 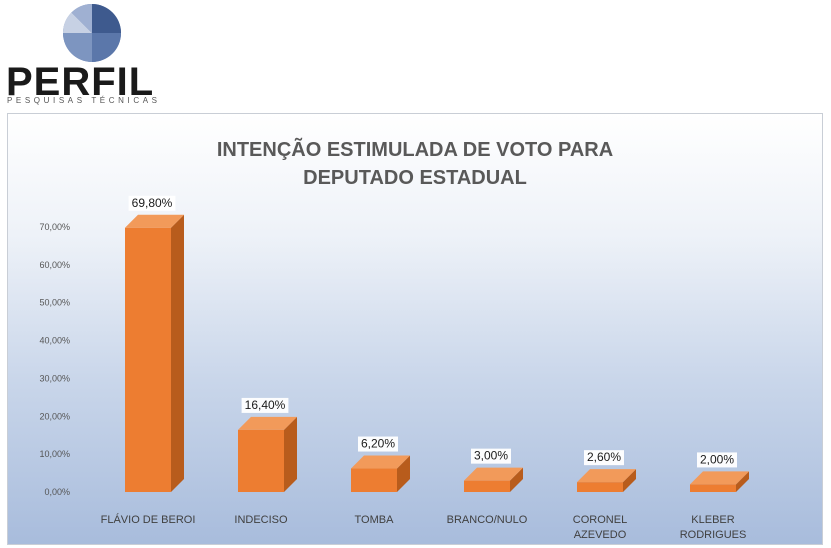 I want to click on chart-title-line-2: DEPUTADO ESTADUAL, so click(x=415, y=178).